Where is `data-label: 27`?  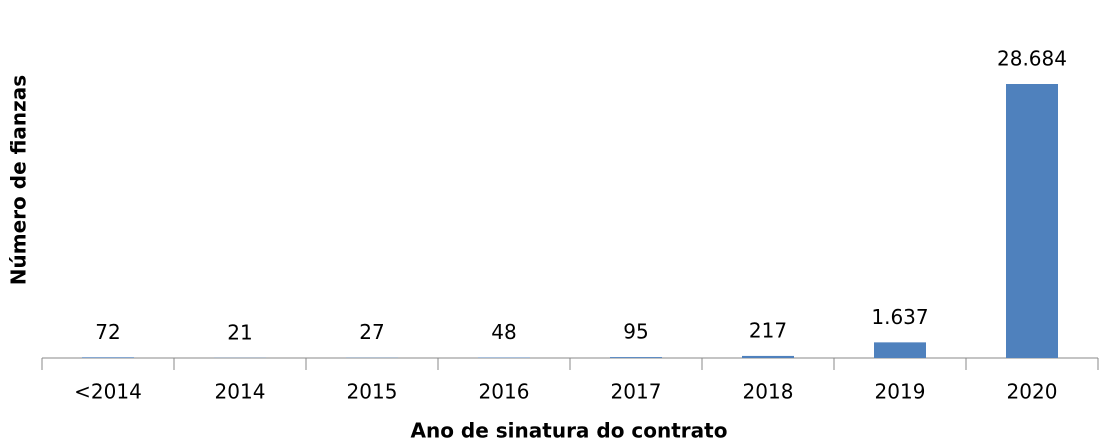
data-label: 27 is located at coordinates (371, 332).